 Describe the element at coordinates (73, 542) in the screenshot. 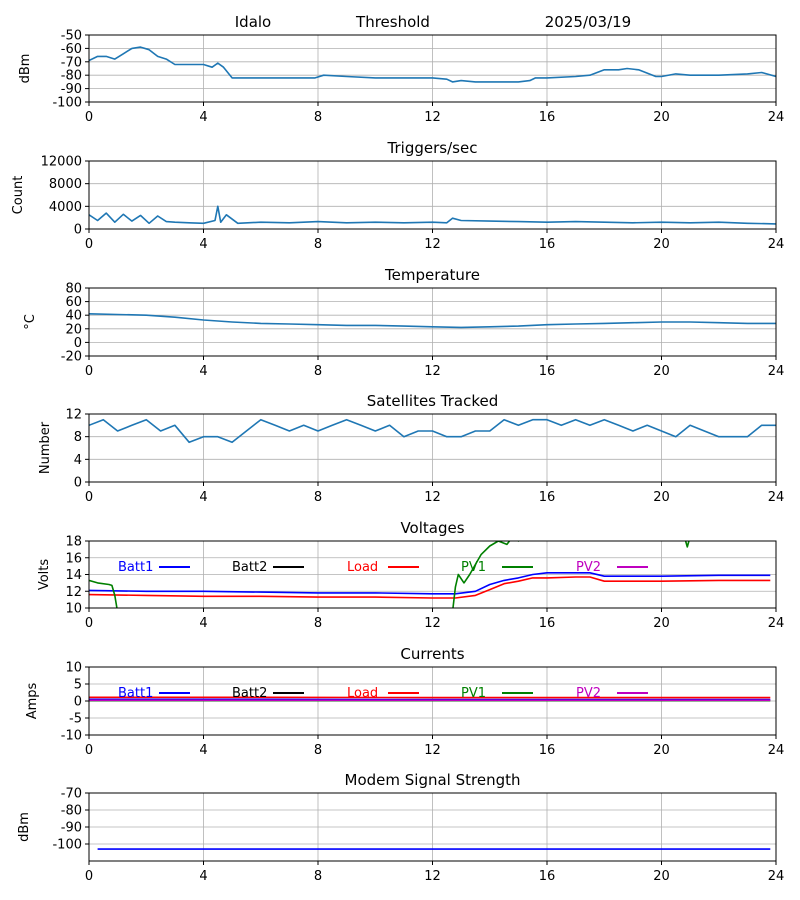

I see `y-tick-label: 18` at that location.